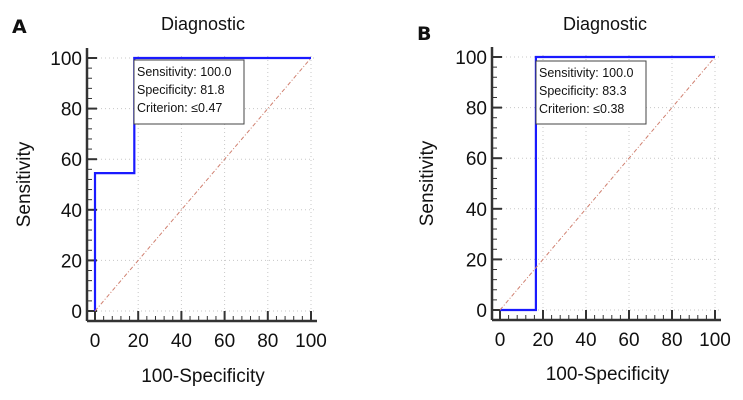 This screenshot has width=743, height=400. Describe the element at coordinates (179, 108) in the screenshot. I see `annotation-text: Criterion: ≤0.47` at that location.